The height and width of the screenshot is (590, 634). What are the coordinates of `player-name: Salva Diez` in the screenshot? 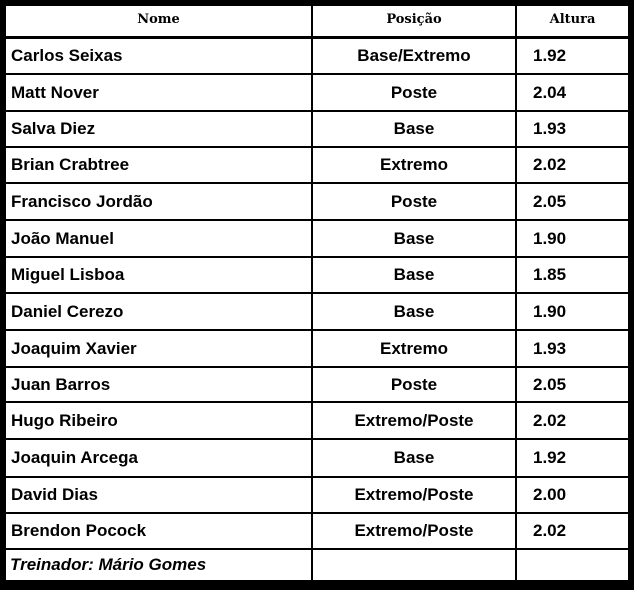 It's located at (158, 129).